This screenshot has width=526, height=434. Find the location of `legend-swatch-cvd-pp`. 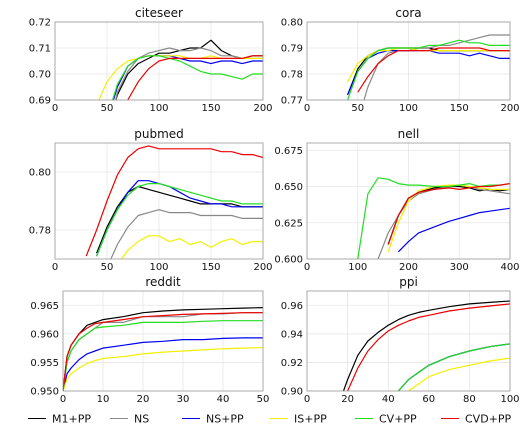

legend-swatch-cvd-pp is located at coordinates (450, 418).